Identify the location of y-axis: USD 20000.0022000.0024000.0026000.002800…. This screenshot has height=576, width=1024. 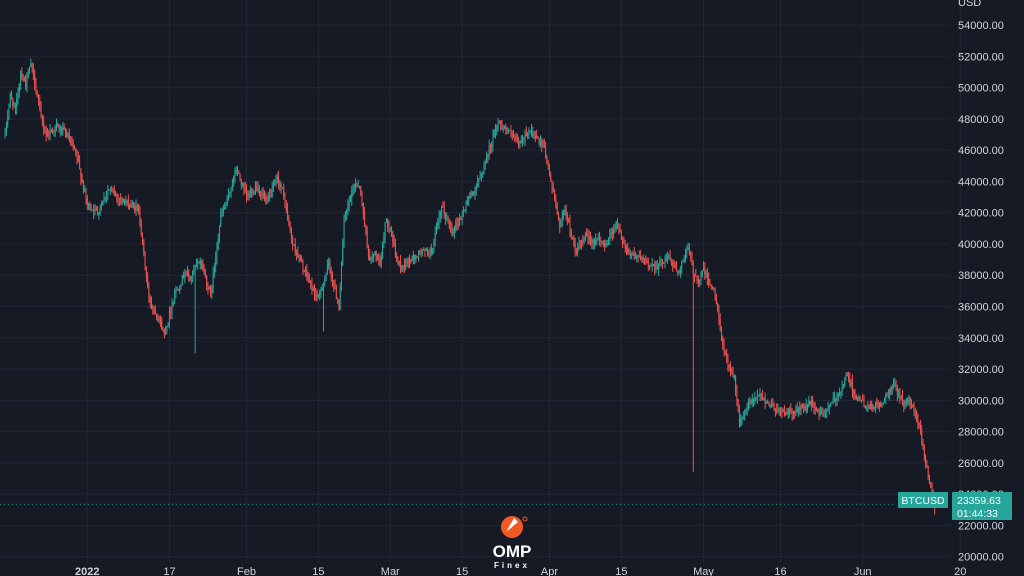
(981, 282).